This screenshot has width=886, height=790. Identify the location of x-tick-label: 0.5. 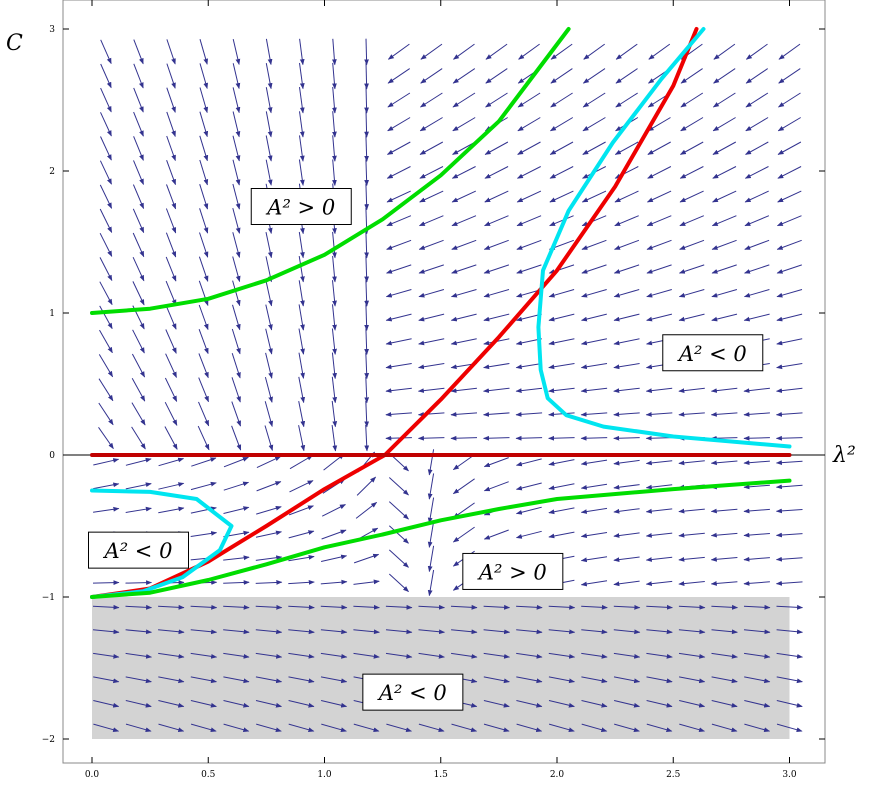
(208, 775).